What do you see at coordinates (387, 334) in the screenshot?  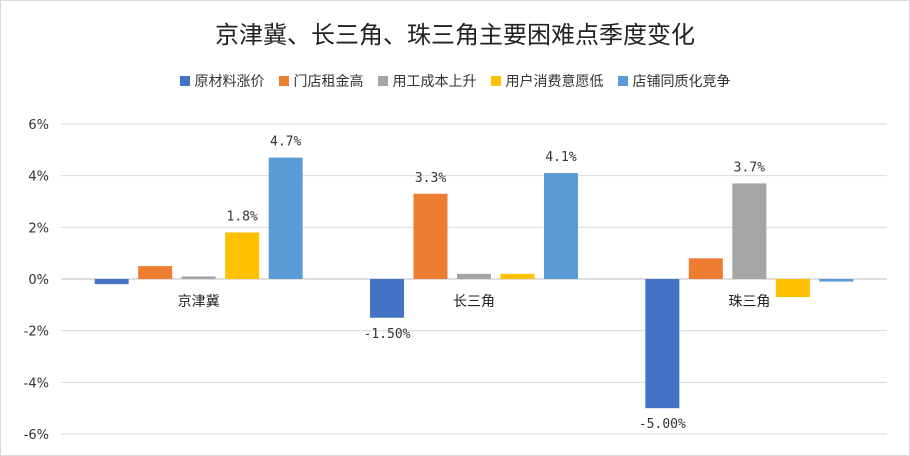 I see `data-label: -1.50%` at bounding box center [387, 334].